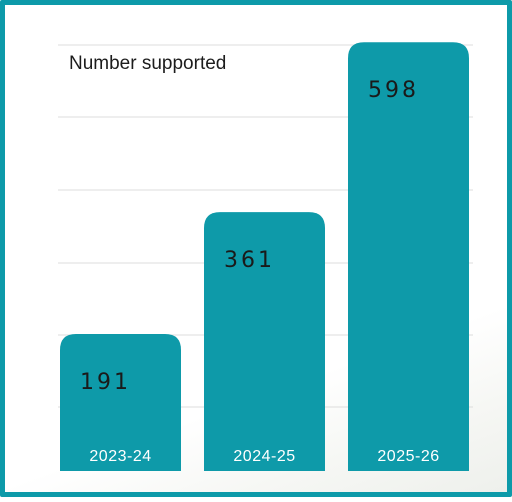  What do you see at coordinates (147, 63) in the screenshot?
I see `chart-title: Number supported` at bounding box center [147, 63].